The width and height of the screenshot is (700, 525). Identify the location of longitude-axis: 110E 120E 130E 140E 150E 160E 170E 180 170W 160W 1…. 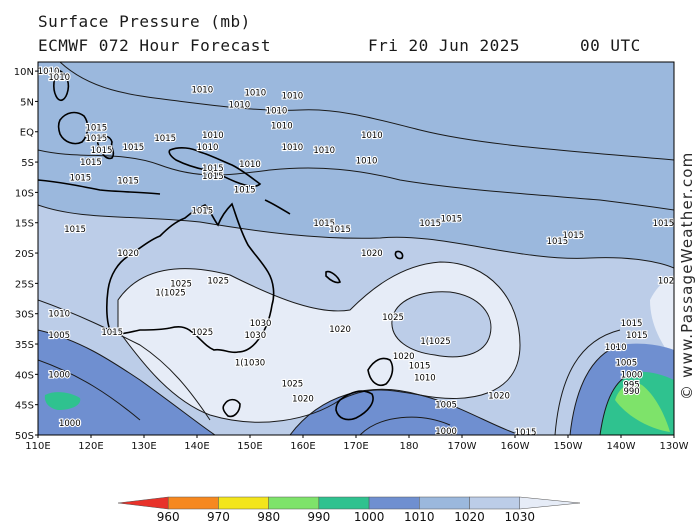
(357, 443).